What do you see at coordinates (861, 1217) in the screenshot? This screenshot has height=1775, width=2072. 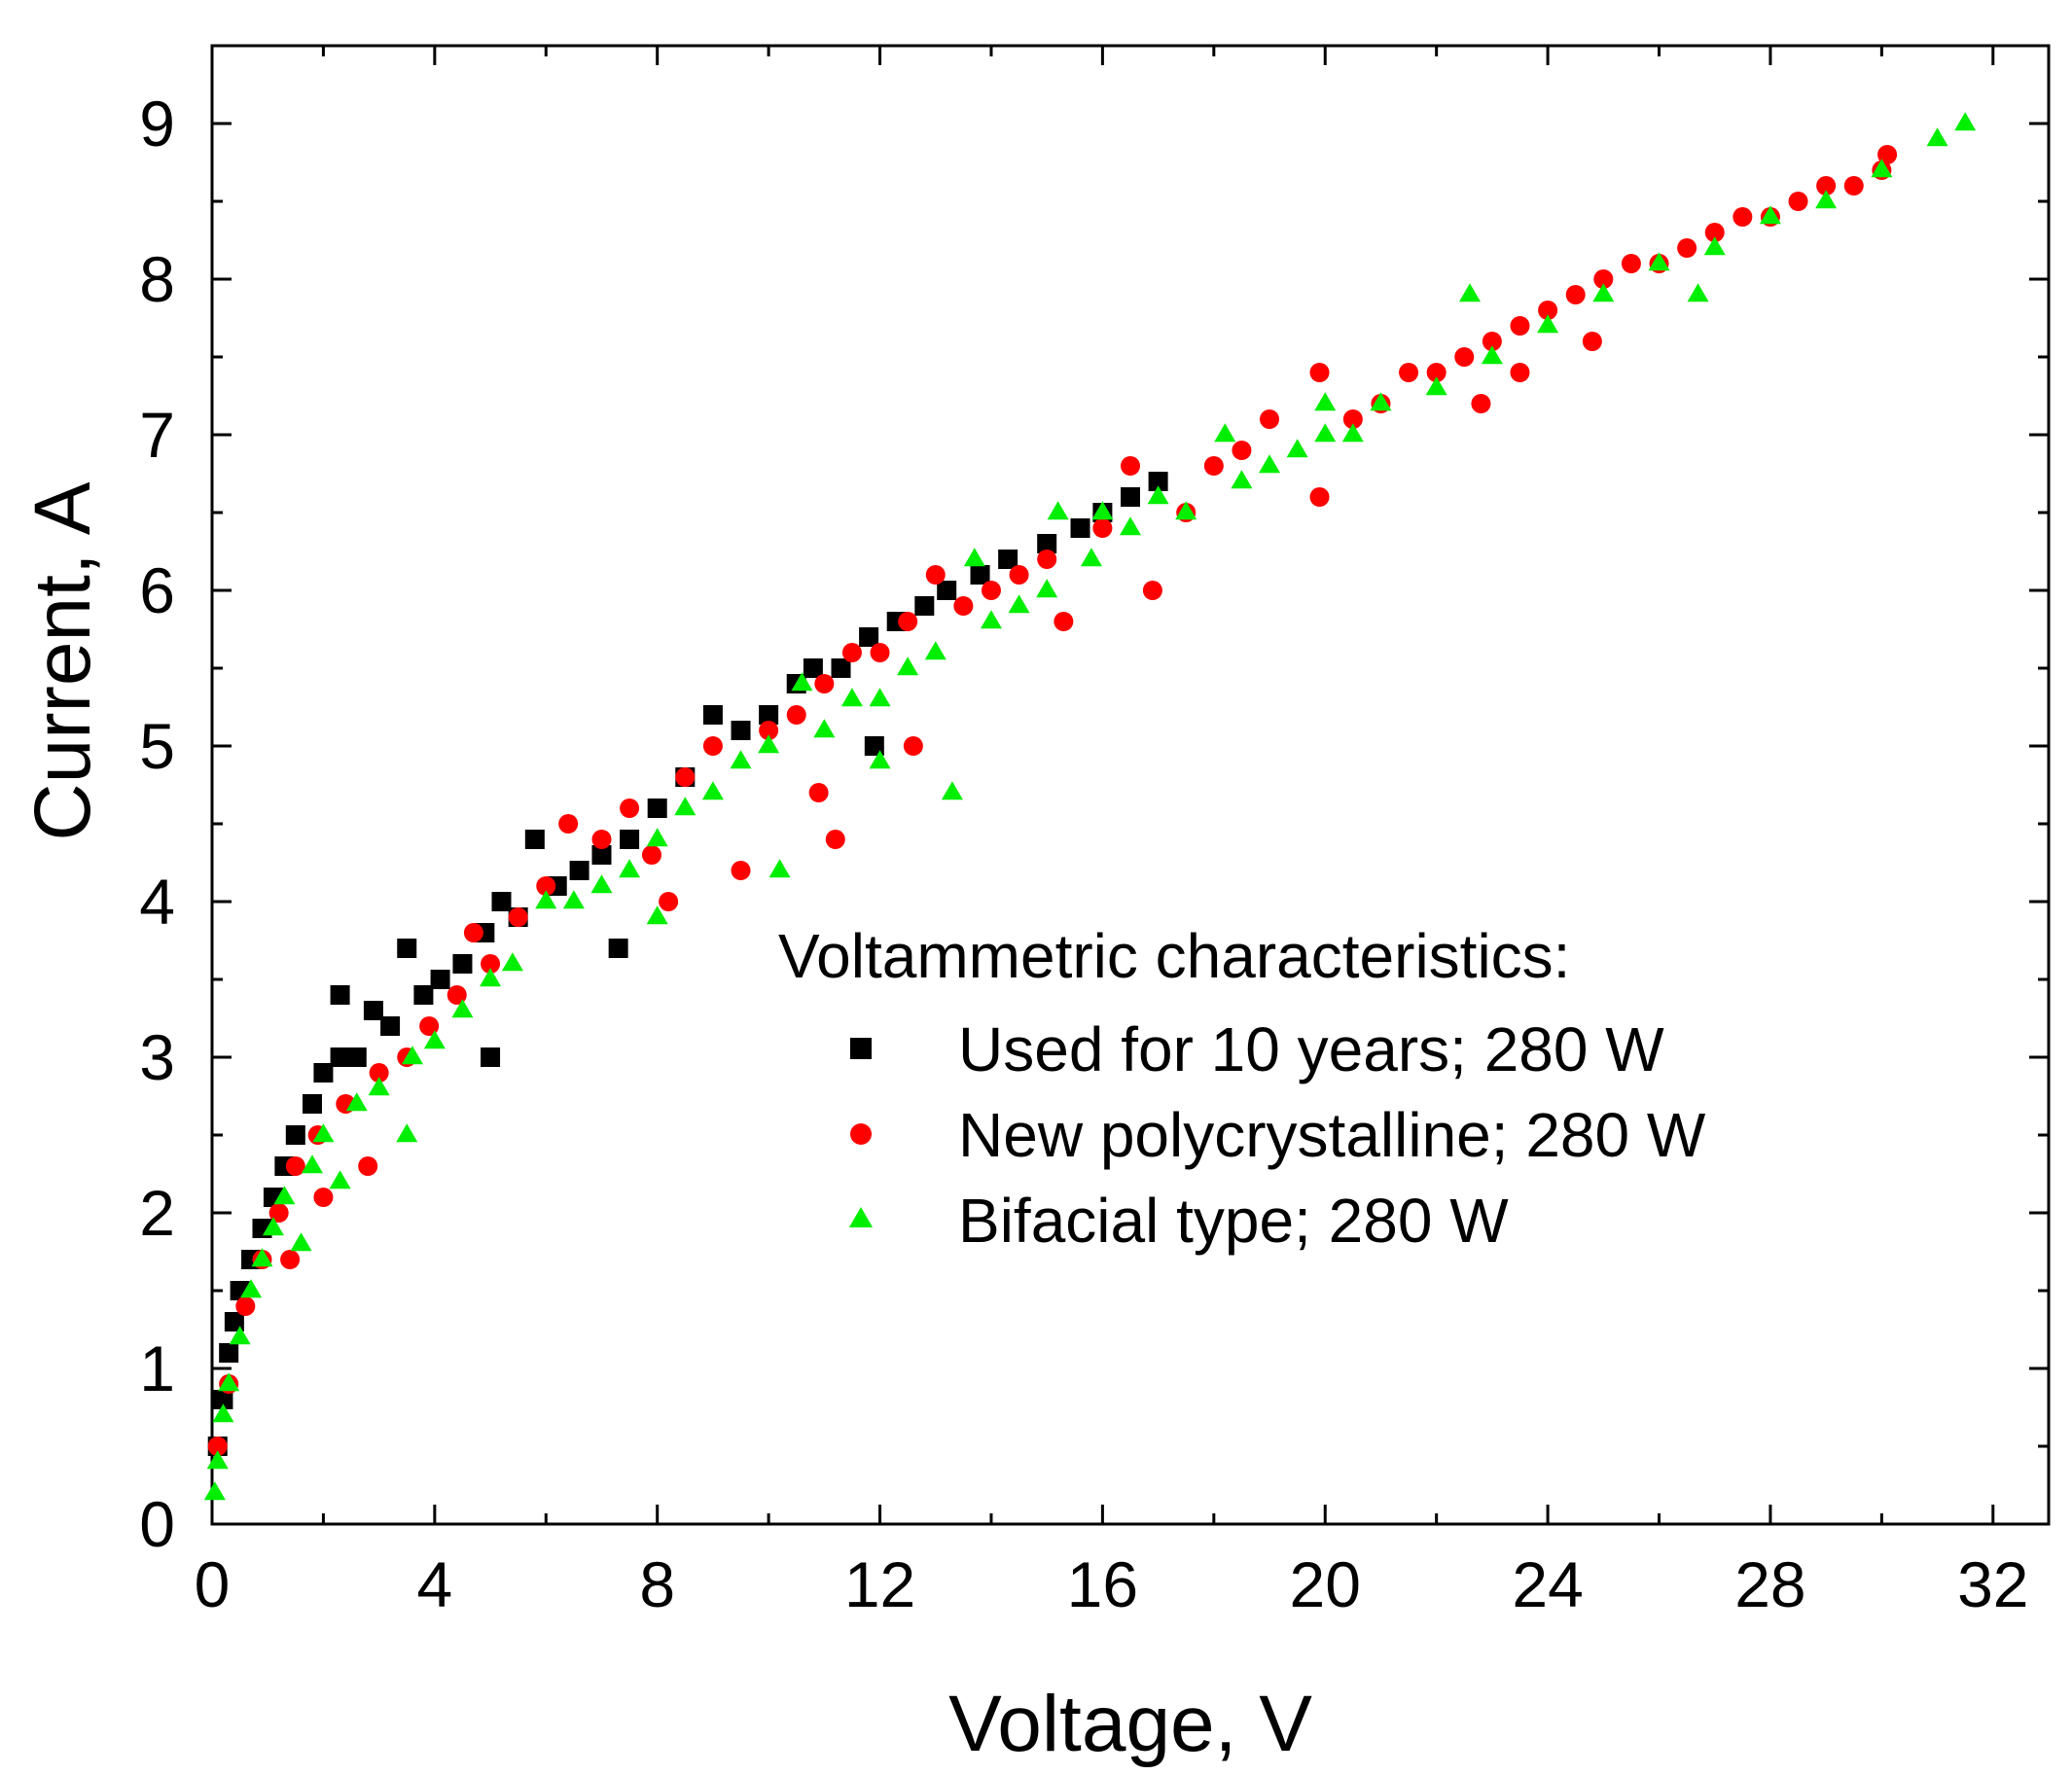 I see `legend-marker-triangle` at bounding box center [861, 1217].